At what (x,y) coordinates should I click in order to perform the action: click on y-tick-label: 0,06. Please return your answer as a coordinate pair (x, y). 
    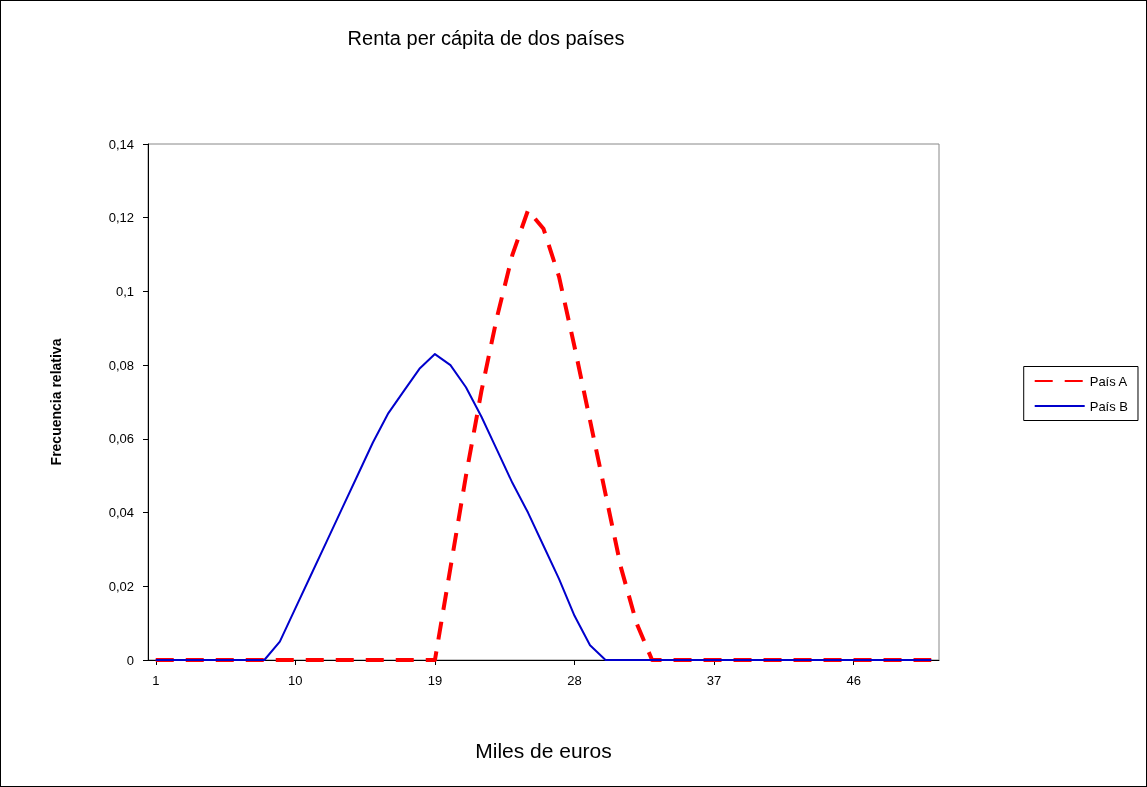
    Looking at the image, I should click on (121, 439).